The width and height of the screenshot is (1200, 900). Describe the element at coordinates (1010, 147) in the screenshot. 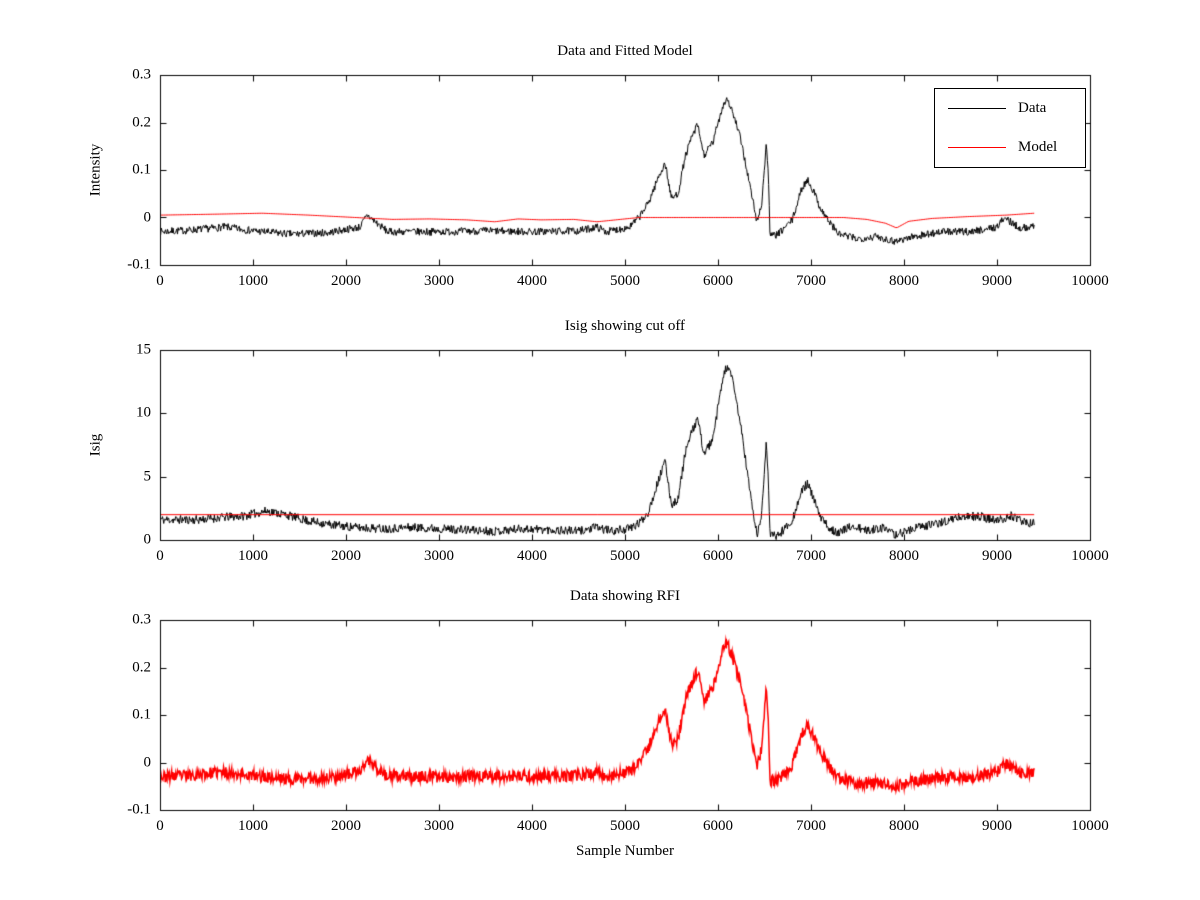

I see `legend-entry-model: Model` at that location.